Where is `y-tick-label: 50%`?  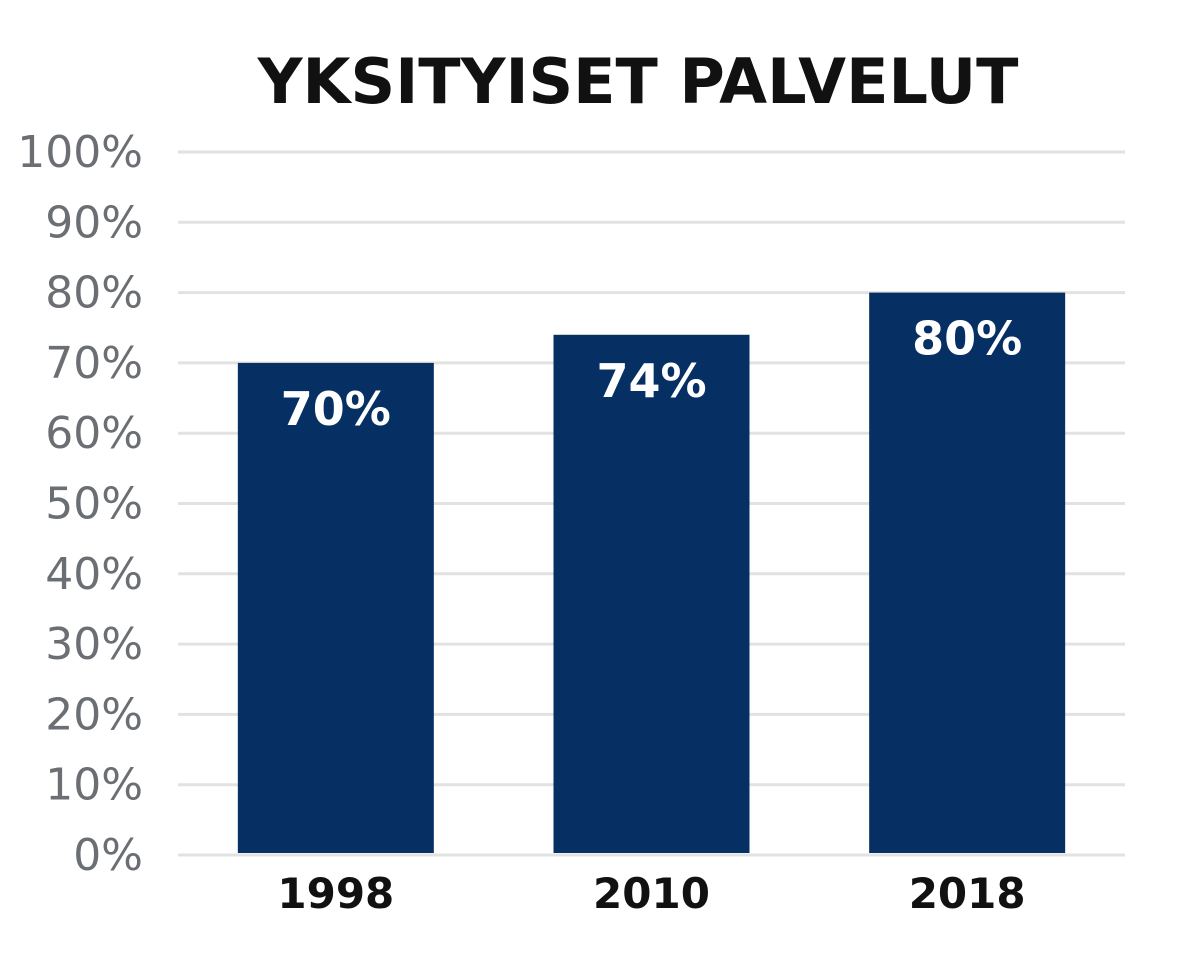
y-tick-label: 50% is located at coordinates (94, 504).